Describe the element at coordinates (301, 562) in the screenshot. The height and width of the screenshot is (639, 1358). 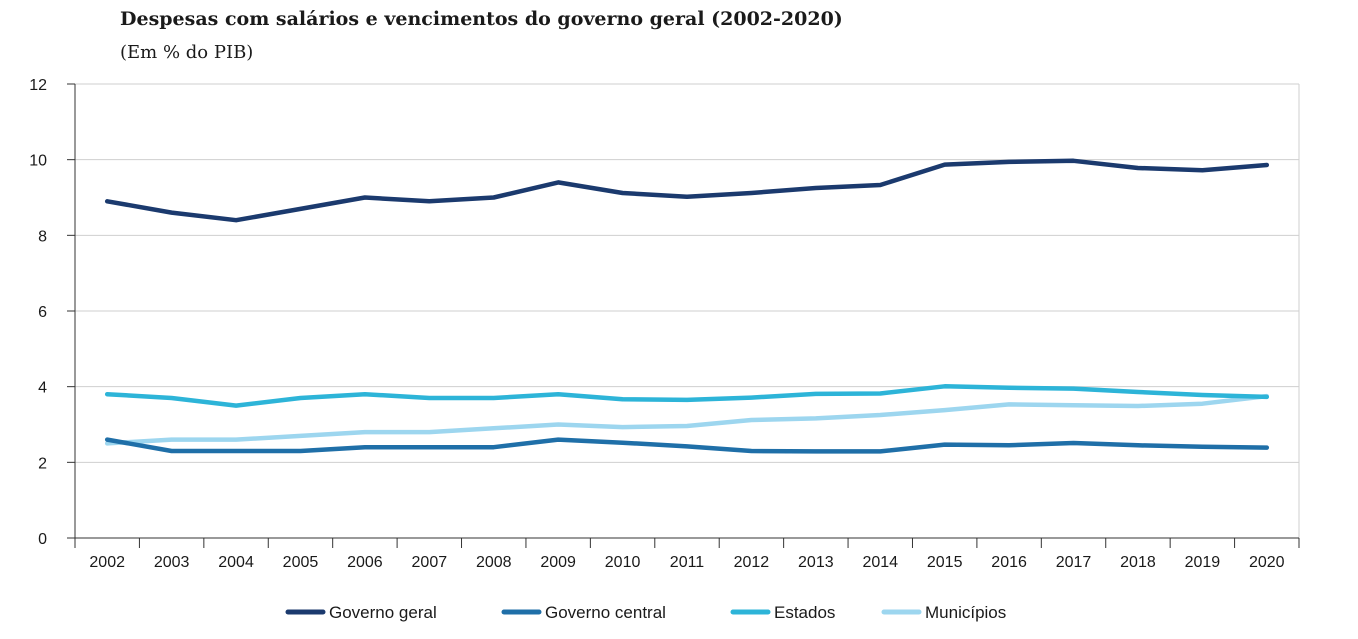
I see `x-tick-label: 2005` at that location.